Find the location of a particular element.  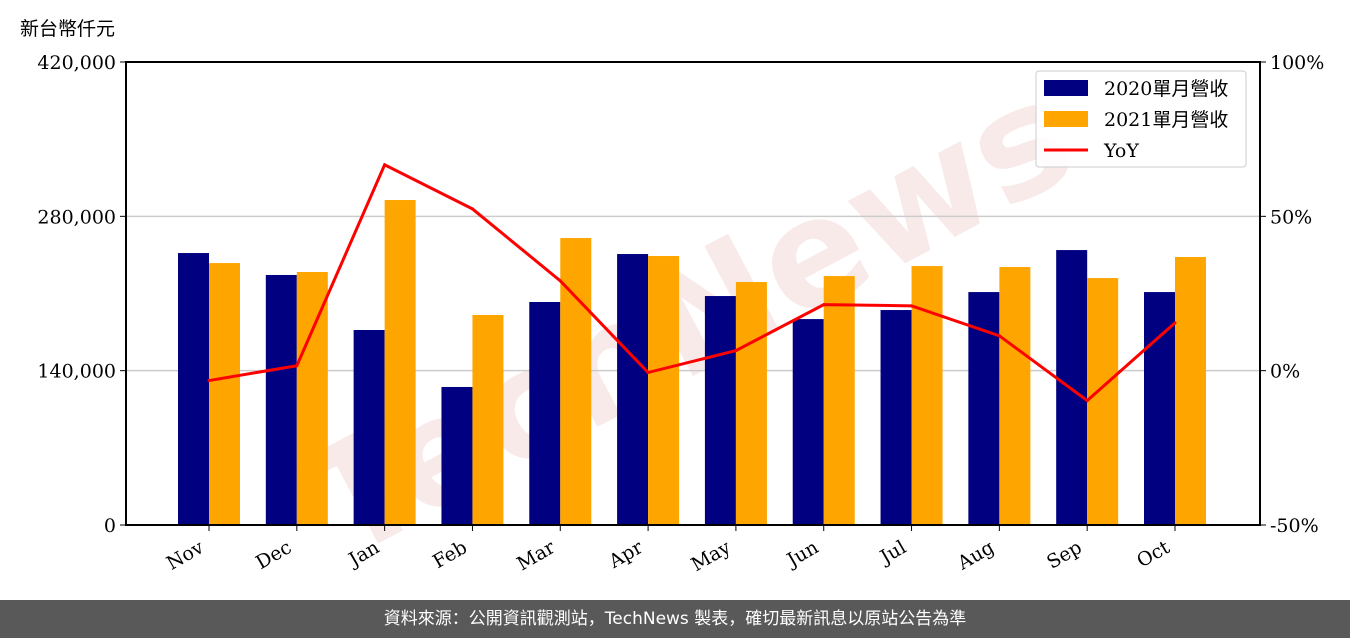

bar-2020-Nov is located at coordinates (193, 389).